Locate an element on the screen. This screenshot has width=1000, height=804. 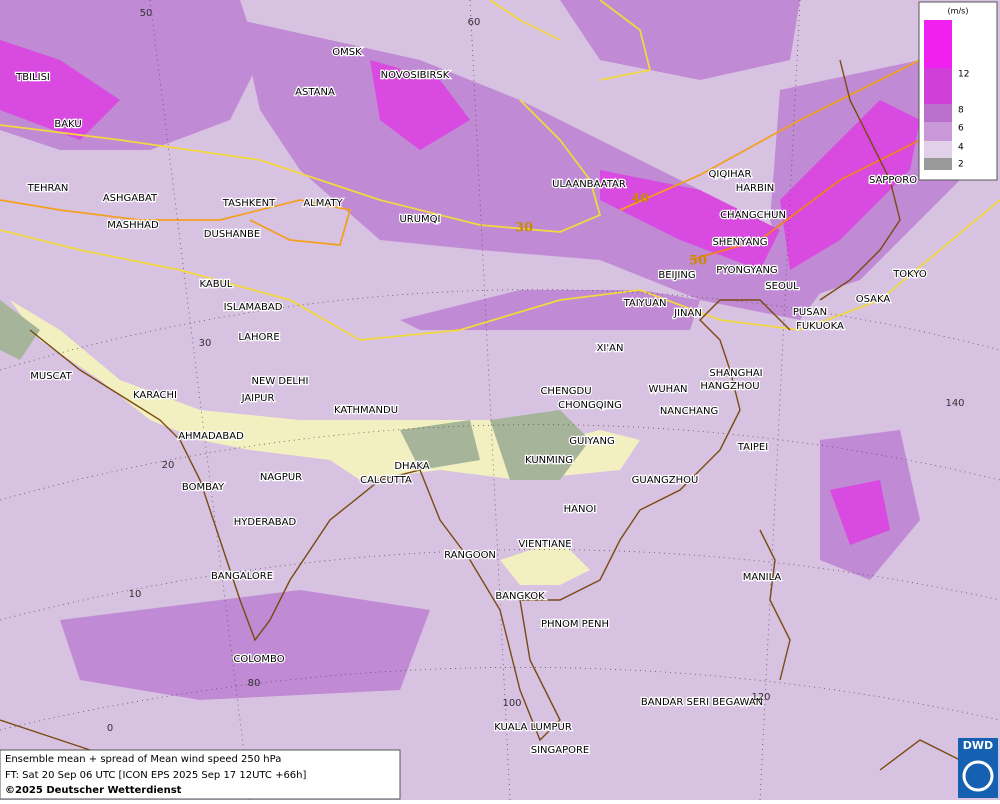
city-label: TBILISI is located at coordinates (32, 77).